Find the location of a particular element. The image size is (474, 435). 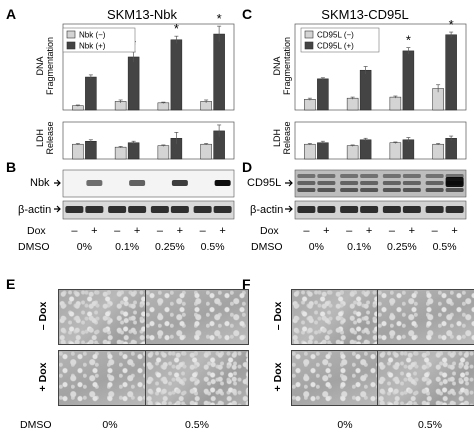

left-dox-sign-4: – is located at coordinates (160, 231).